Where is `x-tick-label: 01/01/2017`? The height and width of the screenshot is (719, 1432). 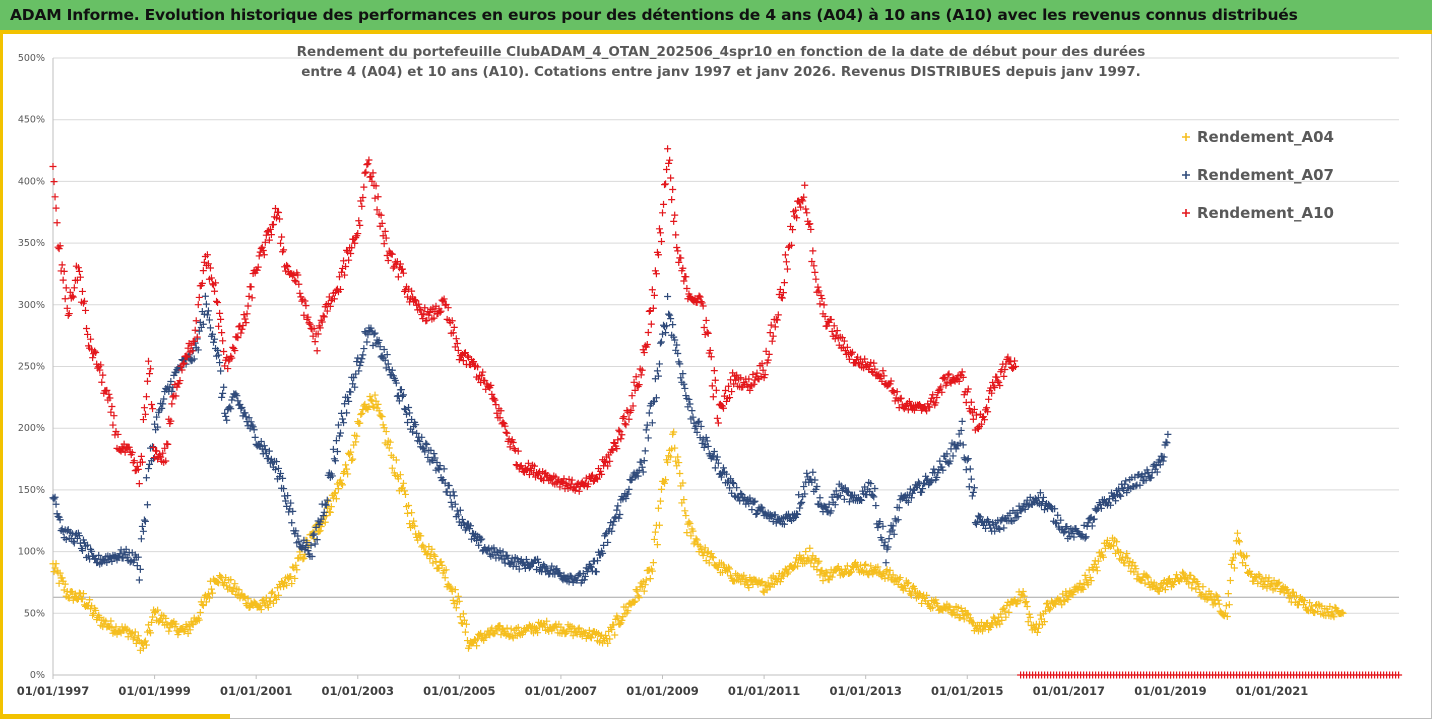 x-tick-label: 01/01/2017 is located at coordinates (1069, 691).